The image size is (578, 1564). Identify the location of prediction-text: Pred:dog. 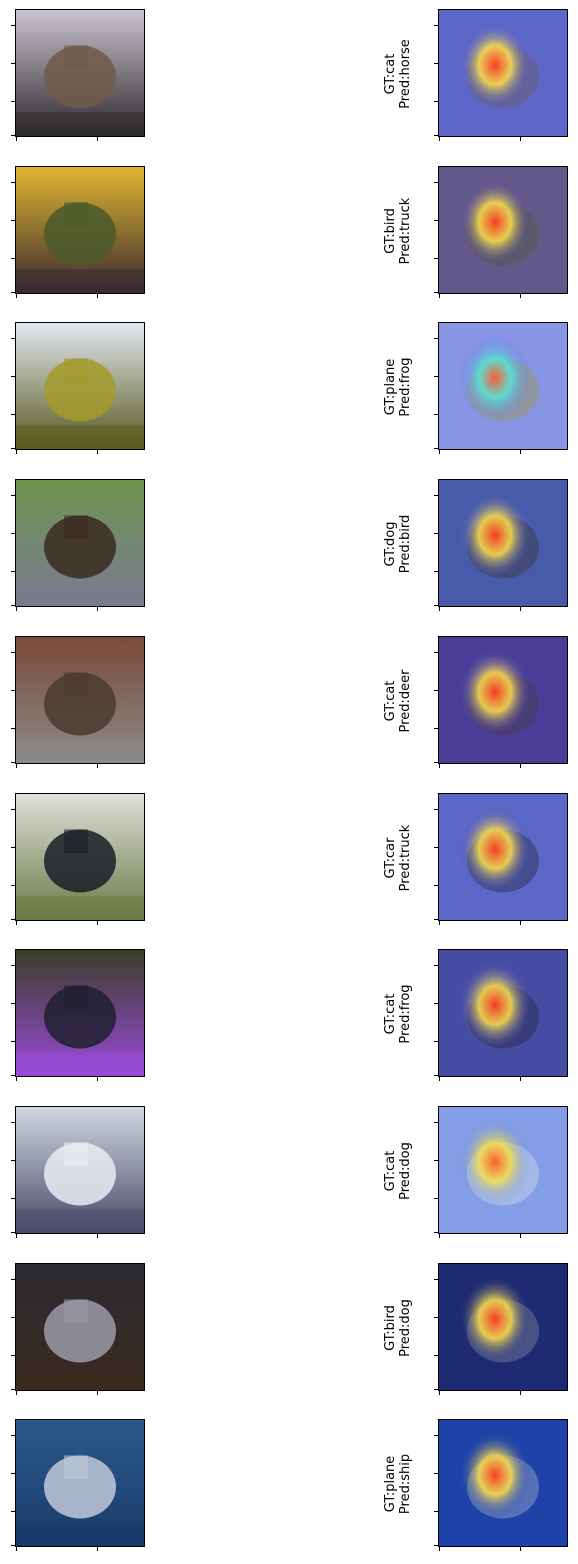
(405, 1171).